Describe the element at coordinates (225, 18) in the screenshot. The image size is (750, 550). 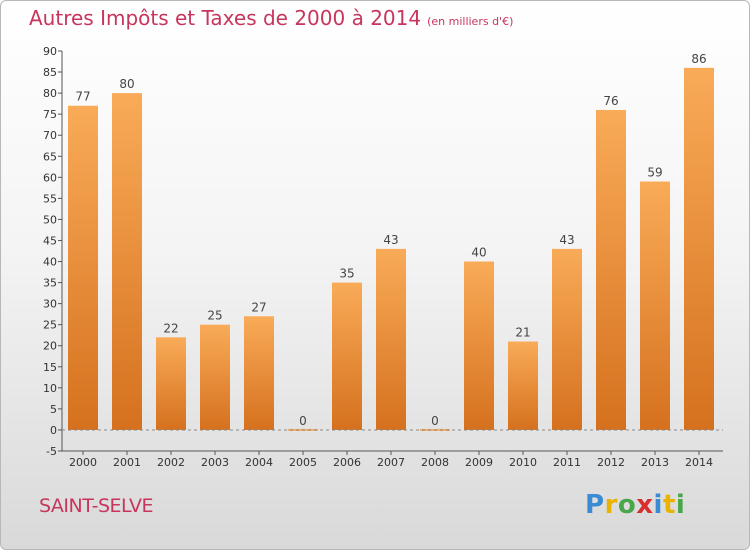
I see `chart-title-text: Autres Impôts et Taxes de 2000 à 2014` at that location.